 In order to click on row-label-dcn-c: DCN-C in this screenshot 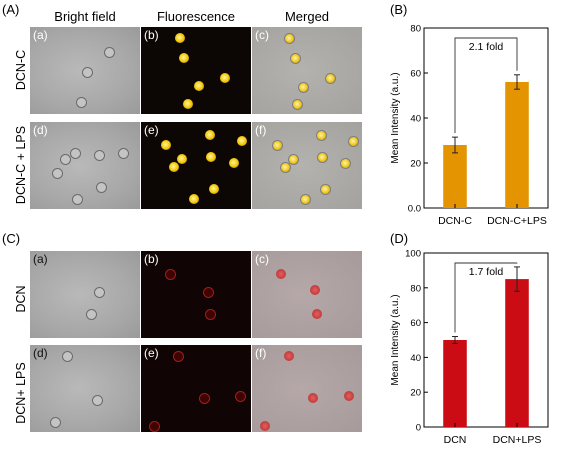, I will do `click(21, 70)`.